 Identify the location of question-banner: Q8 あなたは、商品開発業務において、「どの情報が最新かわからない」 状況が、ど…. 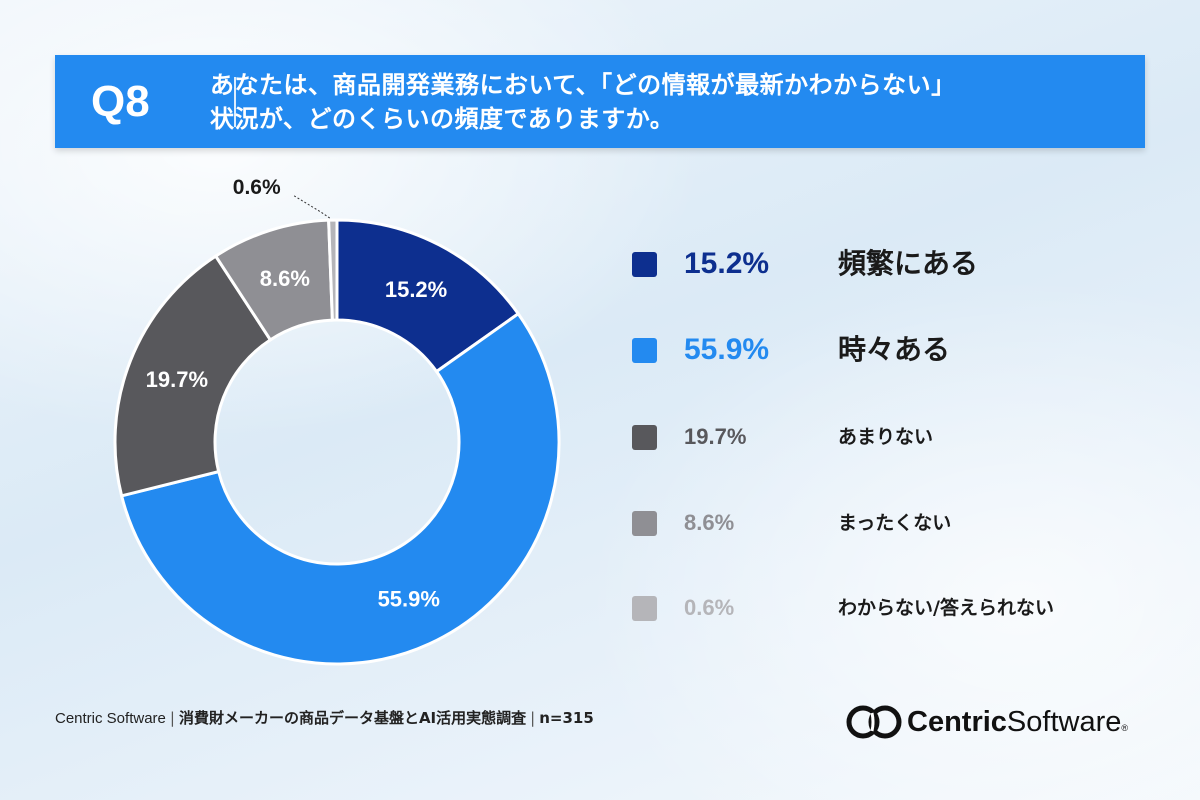
(600, 101).